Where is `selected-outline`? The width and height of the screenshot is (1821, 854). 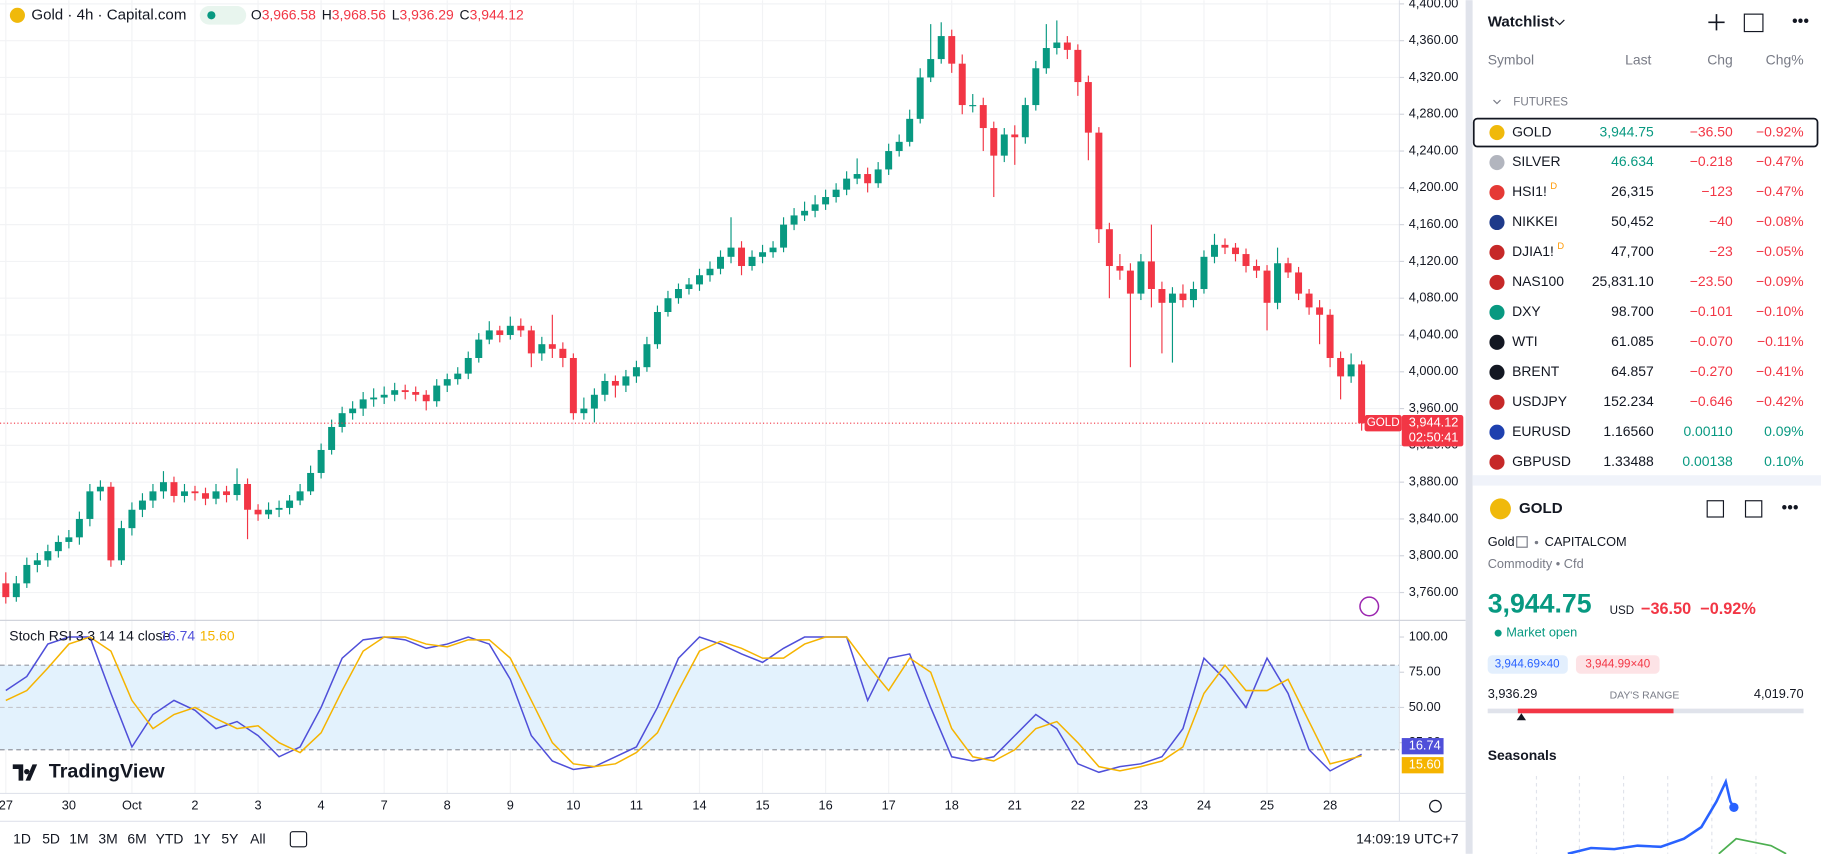
selected-outline is located at coordinates (1645, 132).